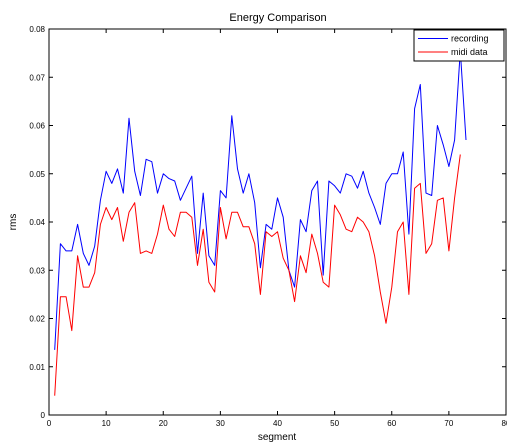 The image size is (507, 443). What do you see at coordinates (37, 367) in the screenshot?
I see `y-tick-label: 0.01` at bounding box center [37, 367].